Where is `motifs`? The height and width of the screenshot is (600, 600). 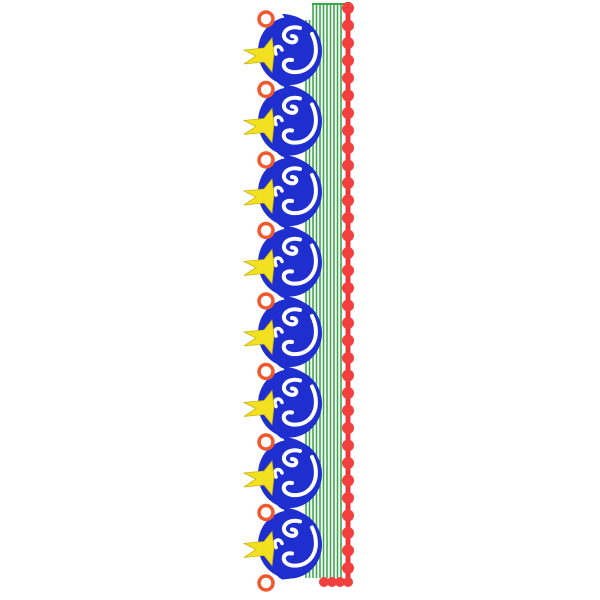
motifs is located at coordinates (282, 301).